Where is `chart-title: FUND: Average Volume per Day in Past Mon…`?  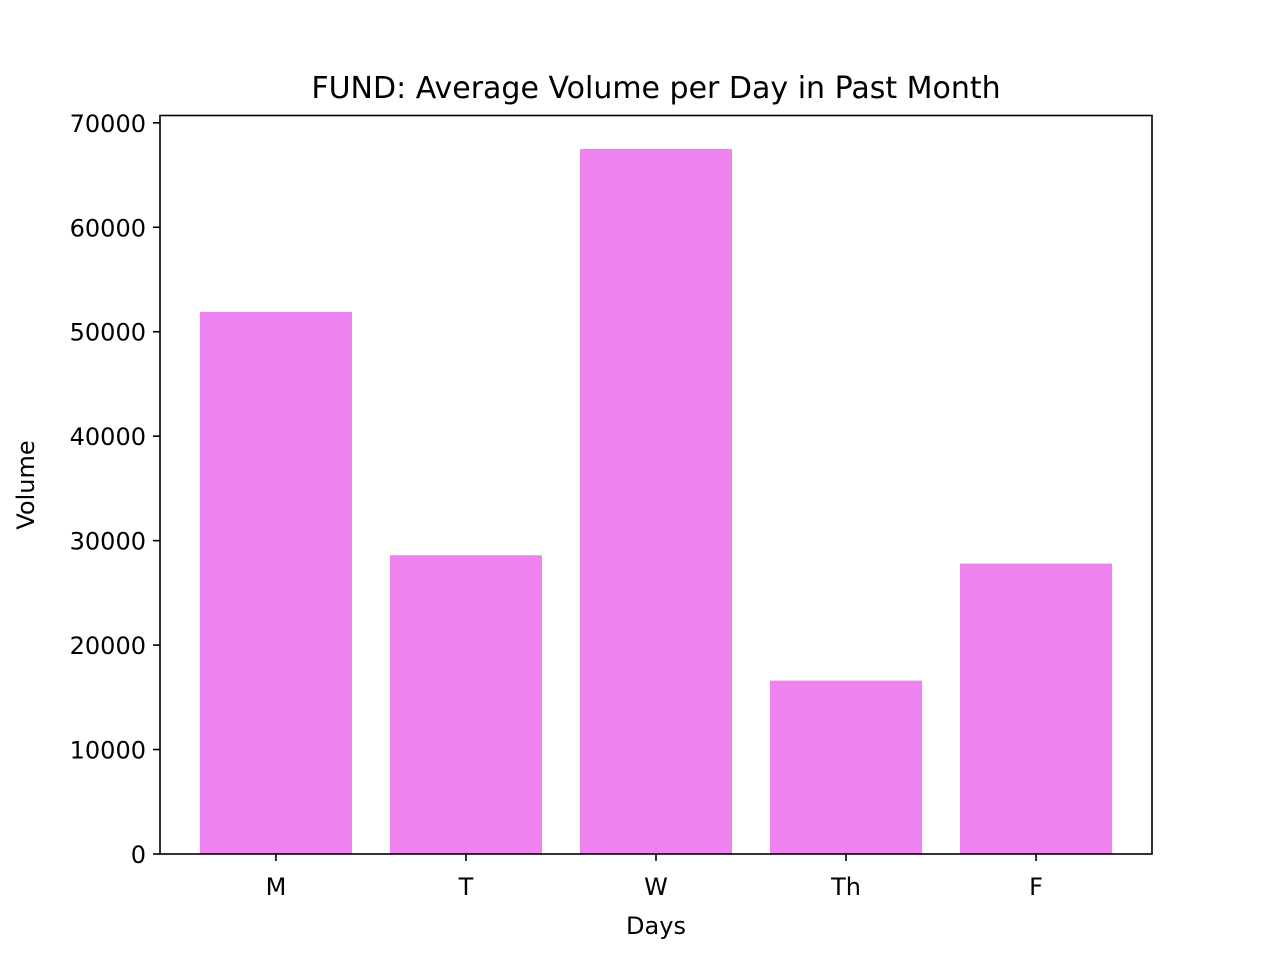
chart-title: FUND: Average Volume per Day in Past Mon… is located at coordinates (655, 88).